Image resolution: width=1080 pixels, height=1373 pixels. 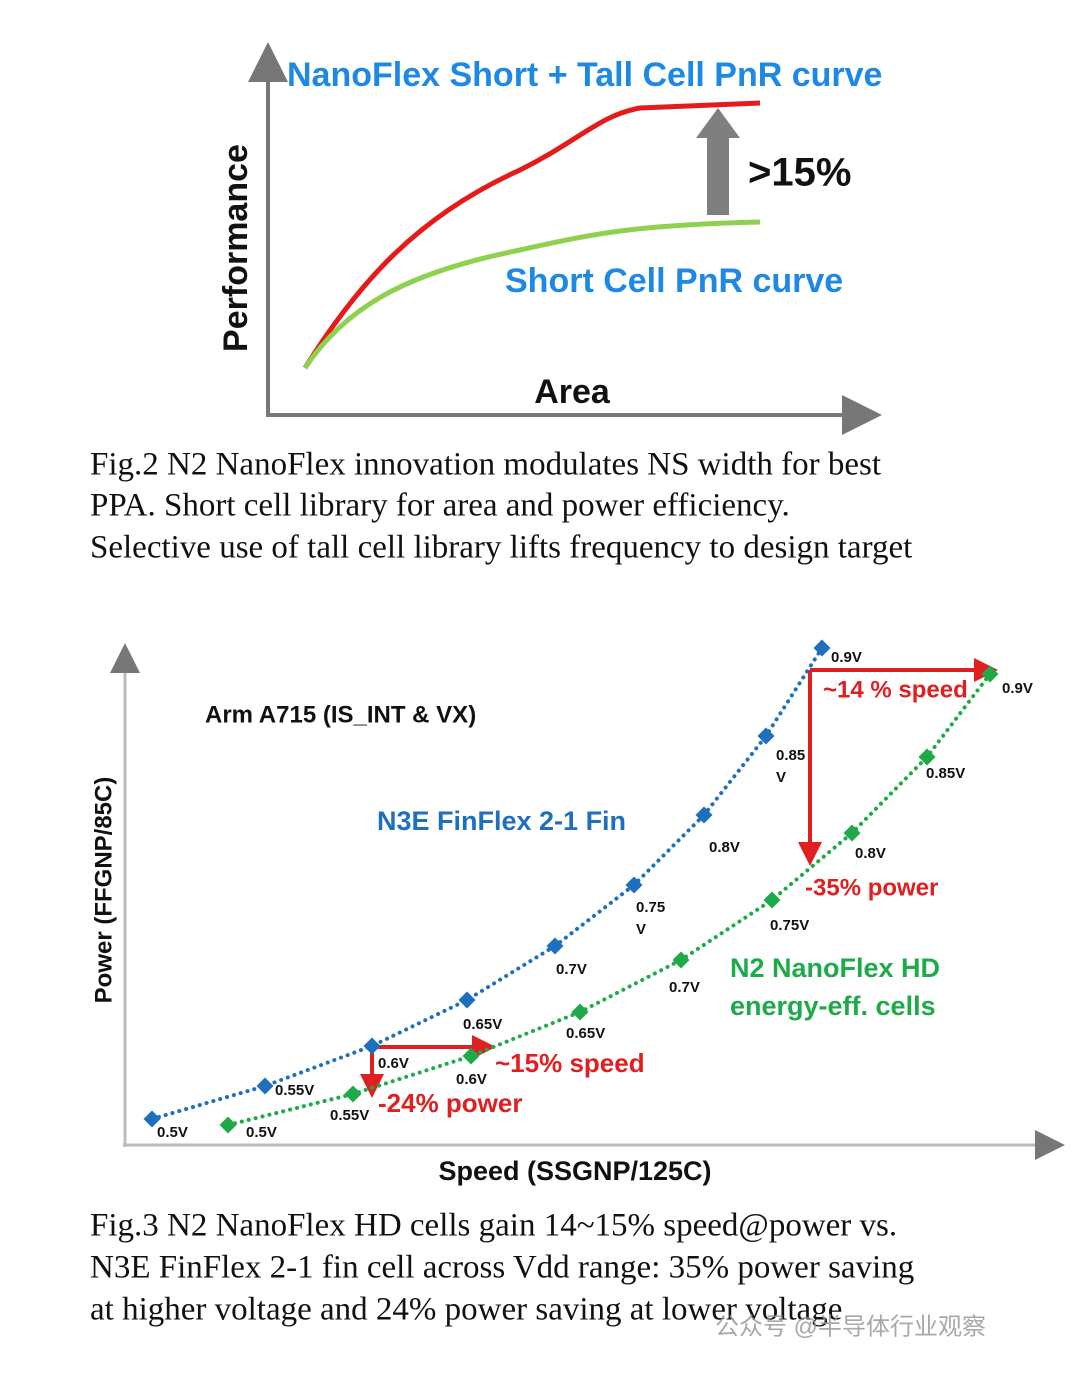 What do you see at coordinates (945, 773) in the screenshot?
I see `point-label: 0.85V` at bounding box center [945, 773].